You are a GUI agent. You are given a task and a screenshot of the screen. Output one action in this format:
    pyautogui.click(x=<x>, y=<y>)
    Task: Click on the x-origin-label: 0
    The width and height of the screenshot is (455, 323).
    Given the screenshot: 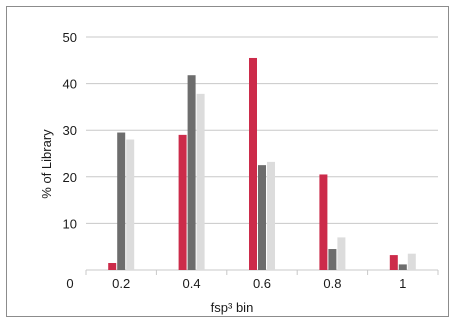 What is the action you would take?
    pyautogui.click(x=69, y=283)
    